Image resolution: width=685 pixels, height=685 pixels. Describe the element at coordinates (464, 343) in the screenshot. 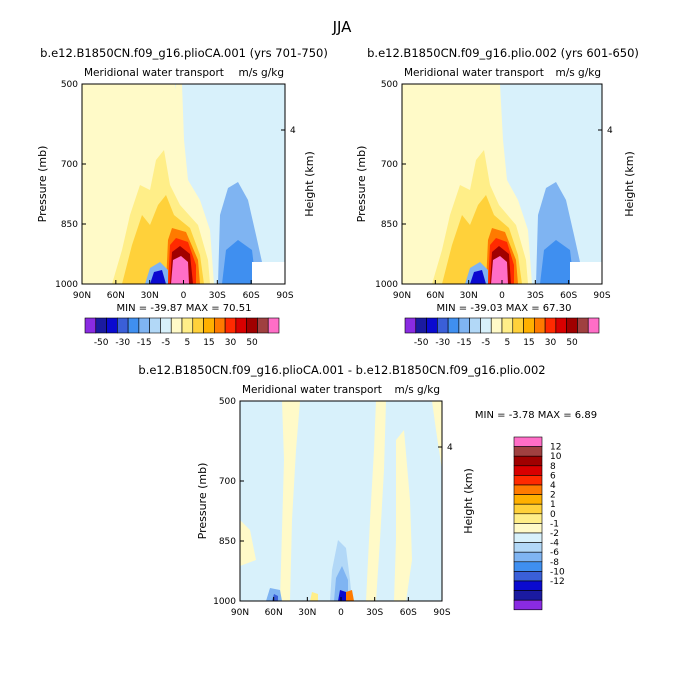

I see `colorbar-label: -15` at that location.